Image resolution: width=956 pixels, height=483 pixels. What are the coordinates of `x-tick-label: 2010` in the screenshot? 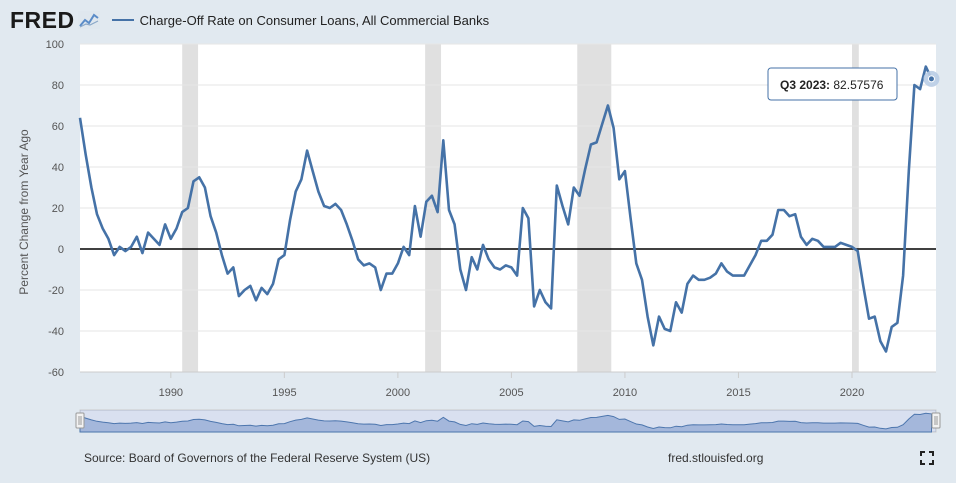 It's located at (625, 393).